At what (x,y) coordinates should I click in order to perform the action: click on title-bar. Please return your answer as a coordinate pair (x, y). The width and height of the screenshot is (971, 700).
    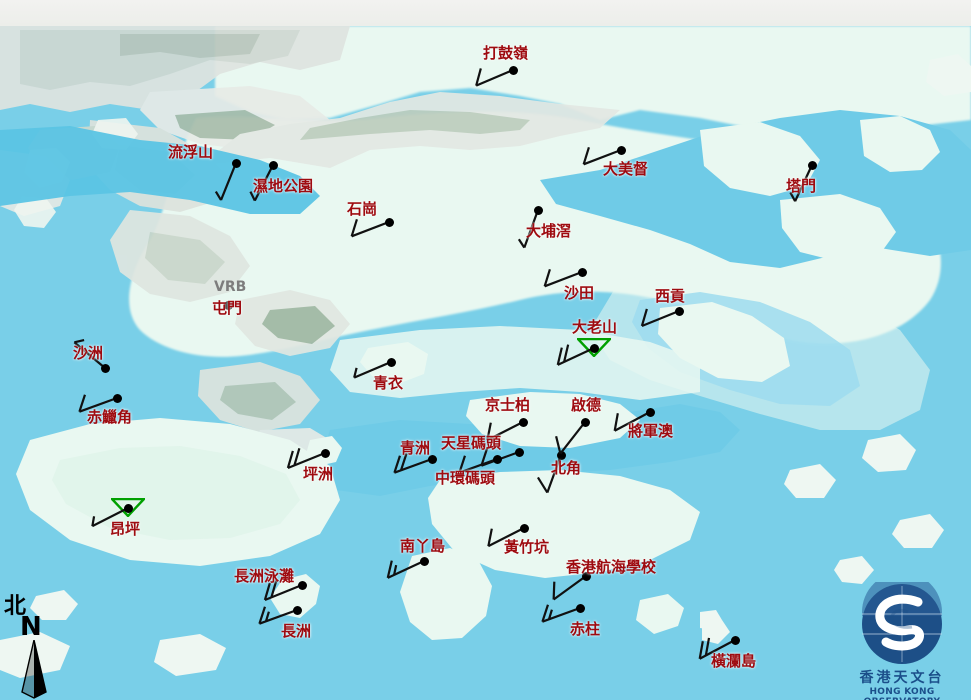
    Looking at the image, I should click on (485, 13).